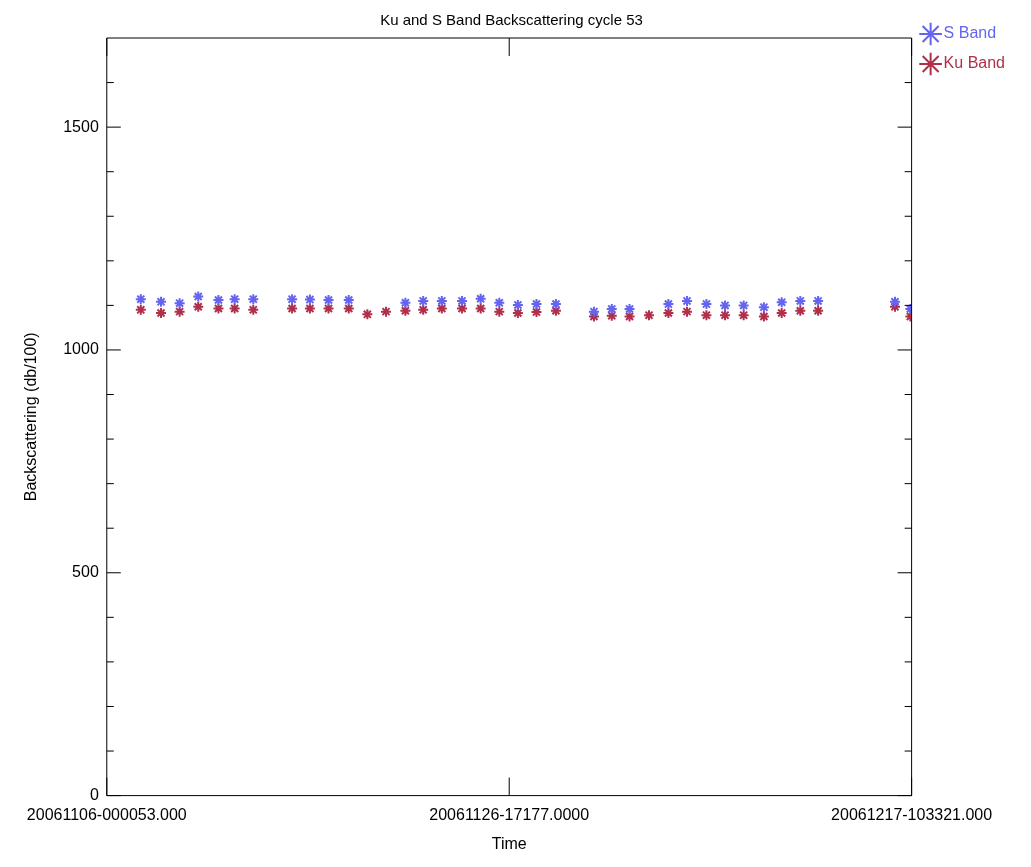  I want to click on y-tick-label: 0, so click(94, 795).